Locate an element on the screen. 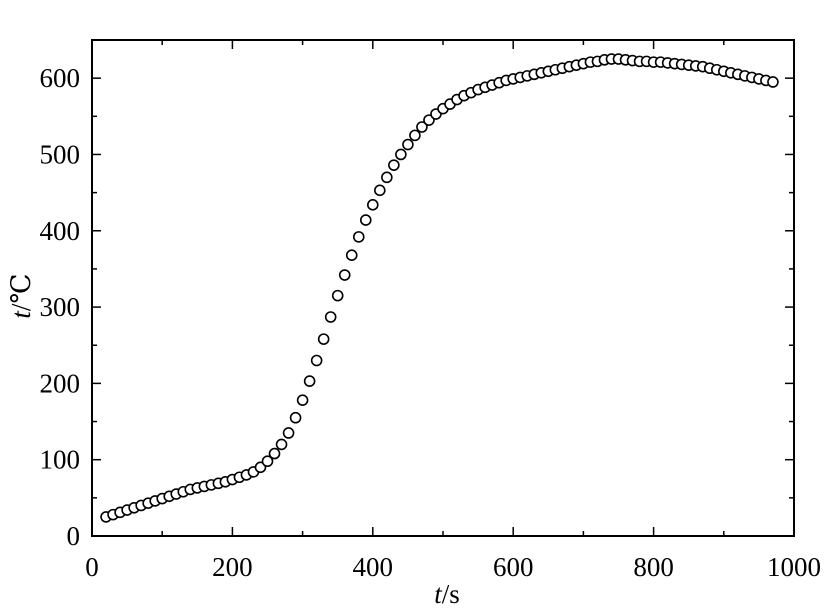  x-tick-label: 200 is located at coordinates (232, 567).